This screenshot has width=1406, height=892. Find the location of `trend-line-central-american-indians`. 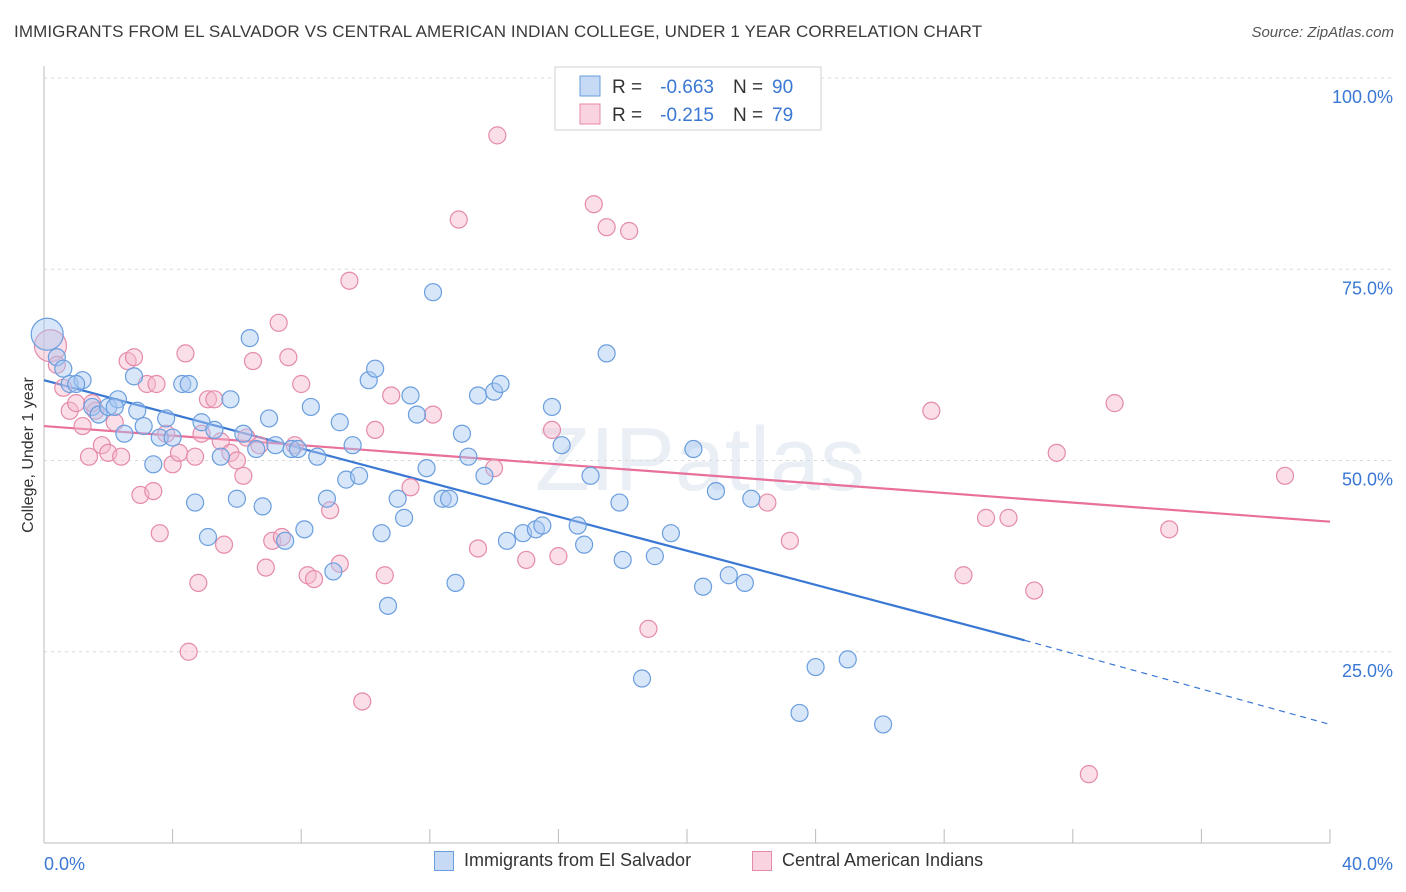

trend-line-central-american-indians is located at coordinates (687, 473).